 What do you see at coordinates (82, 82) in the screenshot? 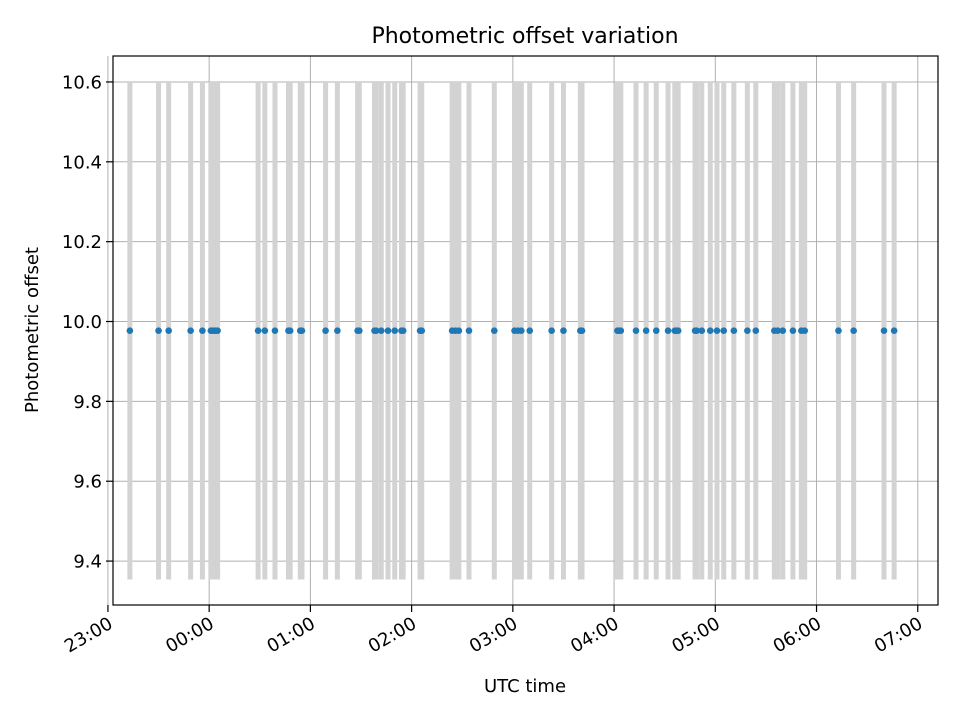
I see `y-tick-label: 10.6` at bounding box center [82, 82].